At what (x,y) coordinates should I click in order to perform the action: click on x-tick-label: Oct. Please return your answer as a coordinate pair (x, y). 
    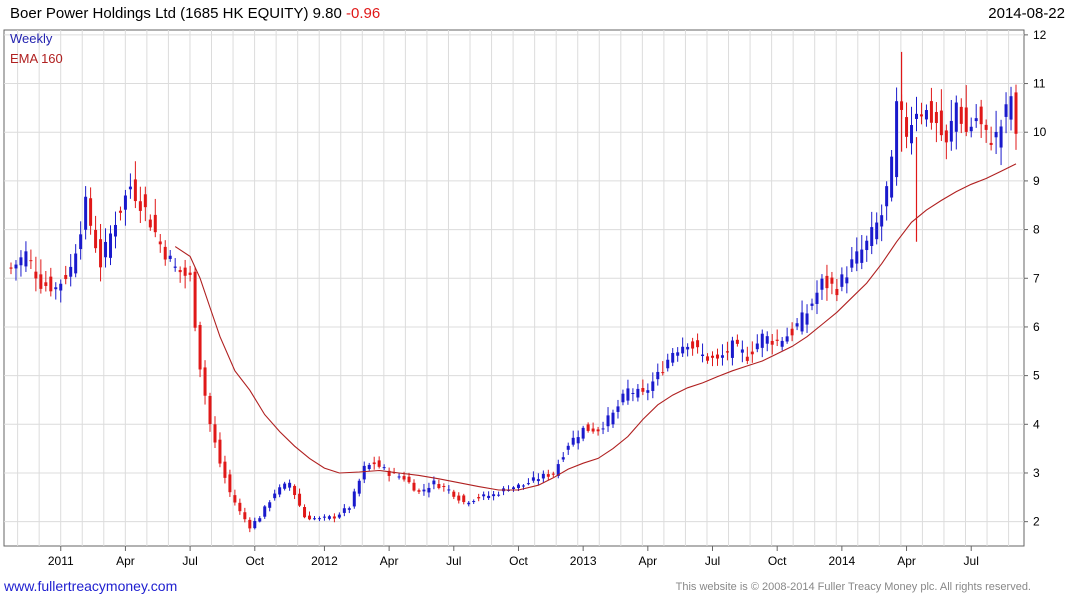
    Looking at the image, I should click on (254, 561).